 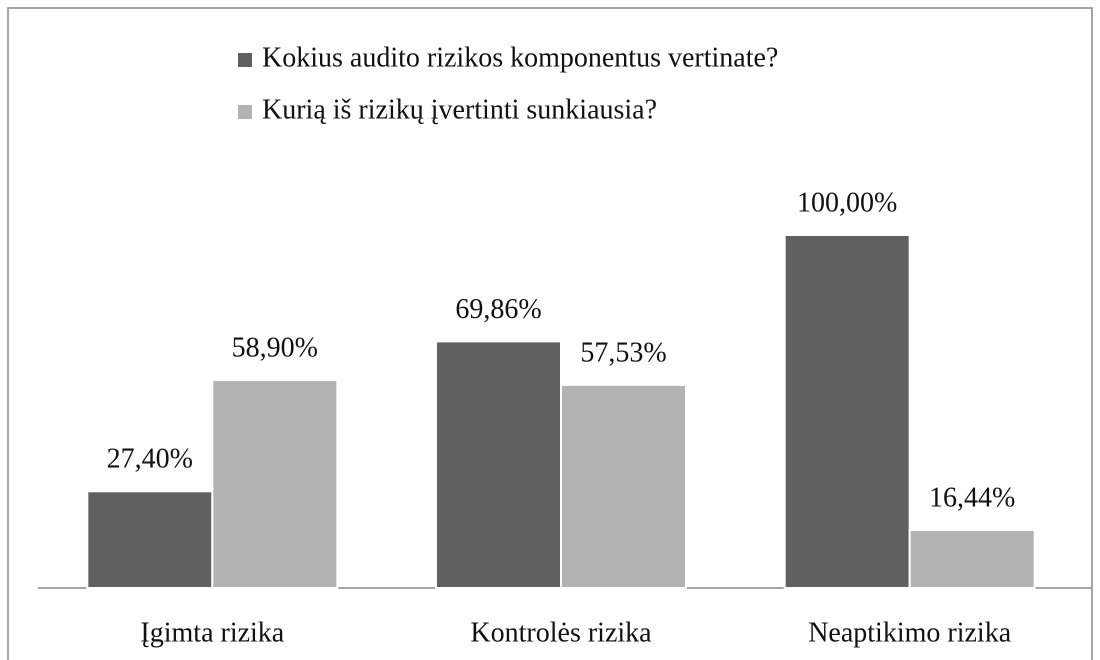 What do you see at coordinates (498, 309) in the screenshot?
I see `value-label: 69,86%` at bounding box center [498, 309].